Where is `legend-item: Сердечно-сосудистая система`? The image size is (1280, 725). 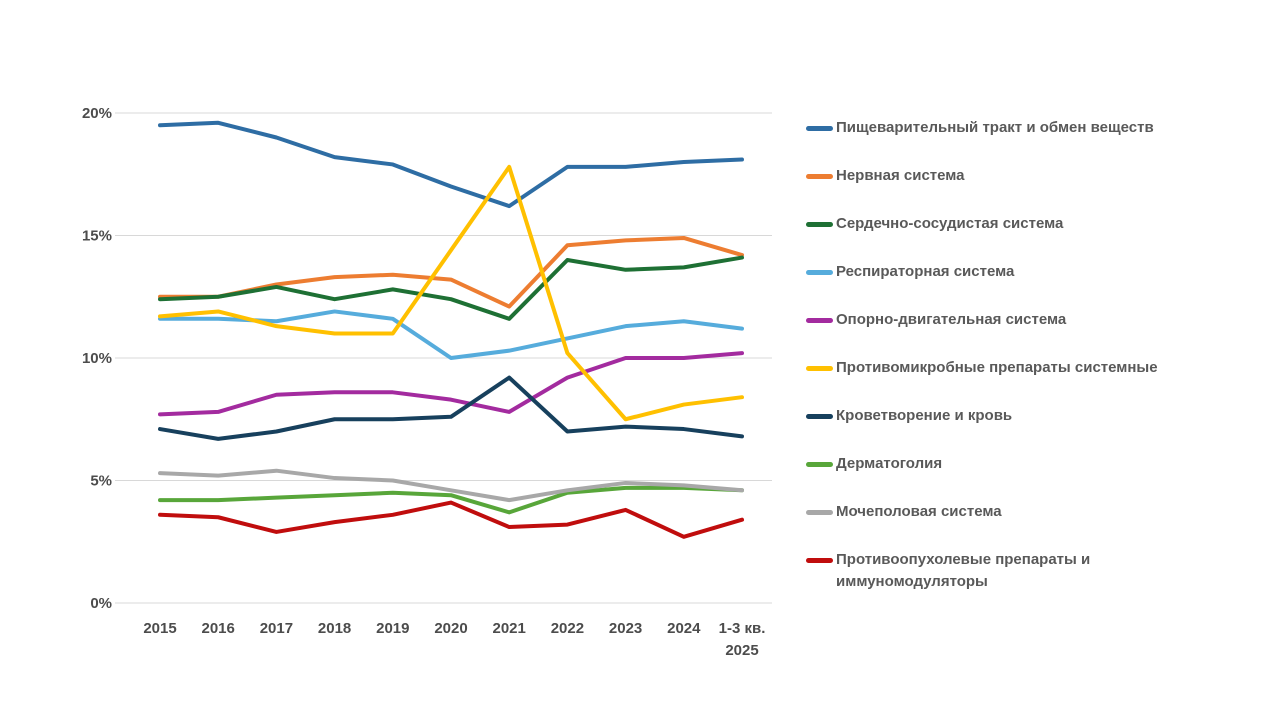 legend-item: Сердечно-сосудистая система is located at coordinates (982, 224).